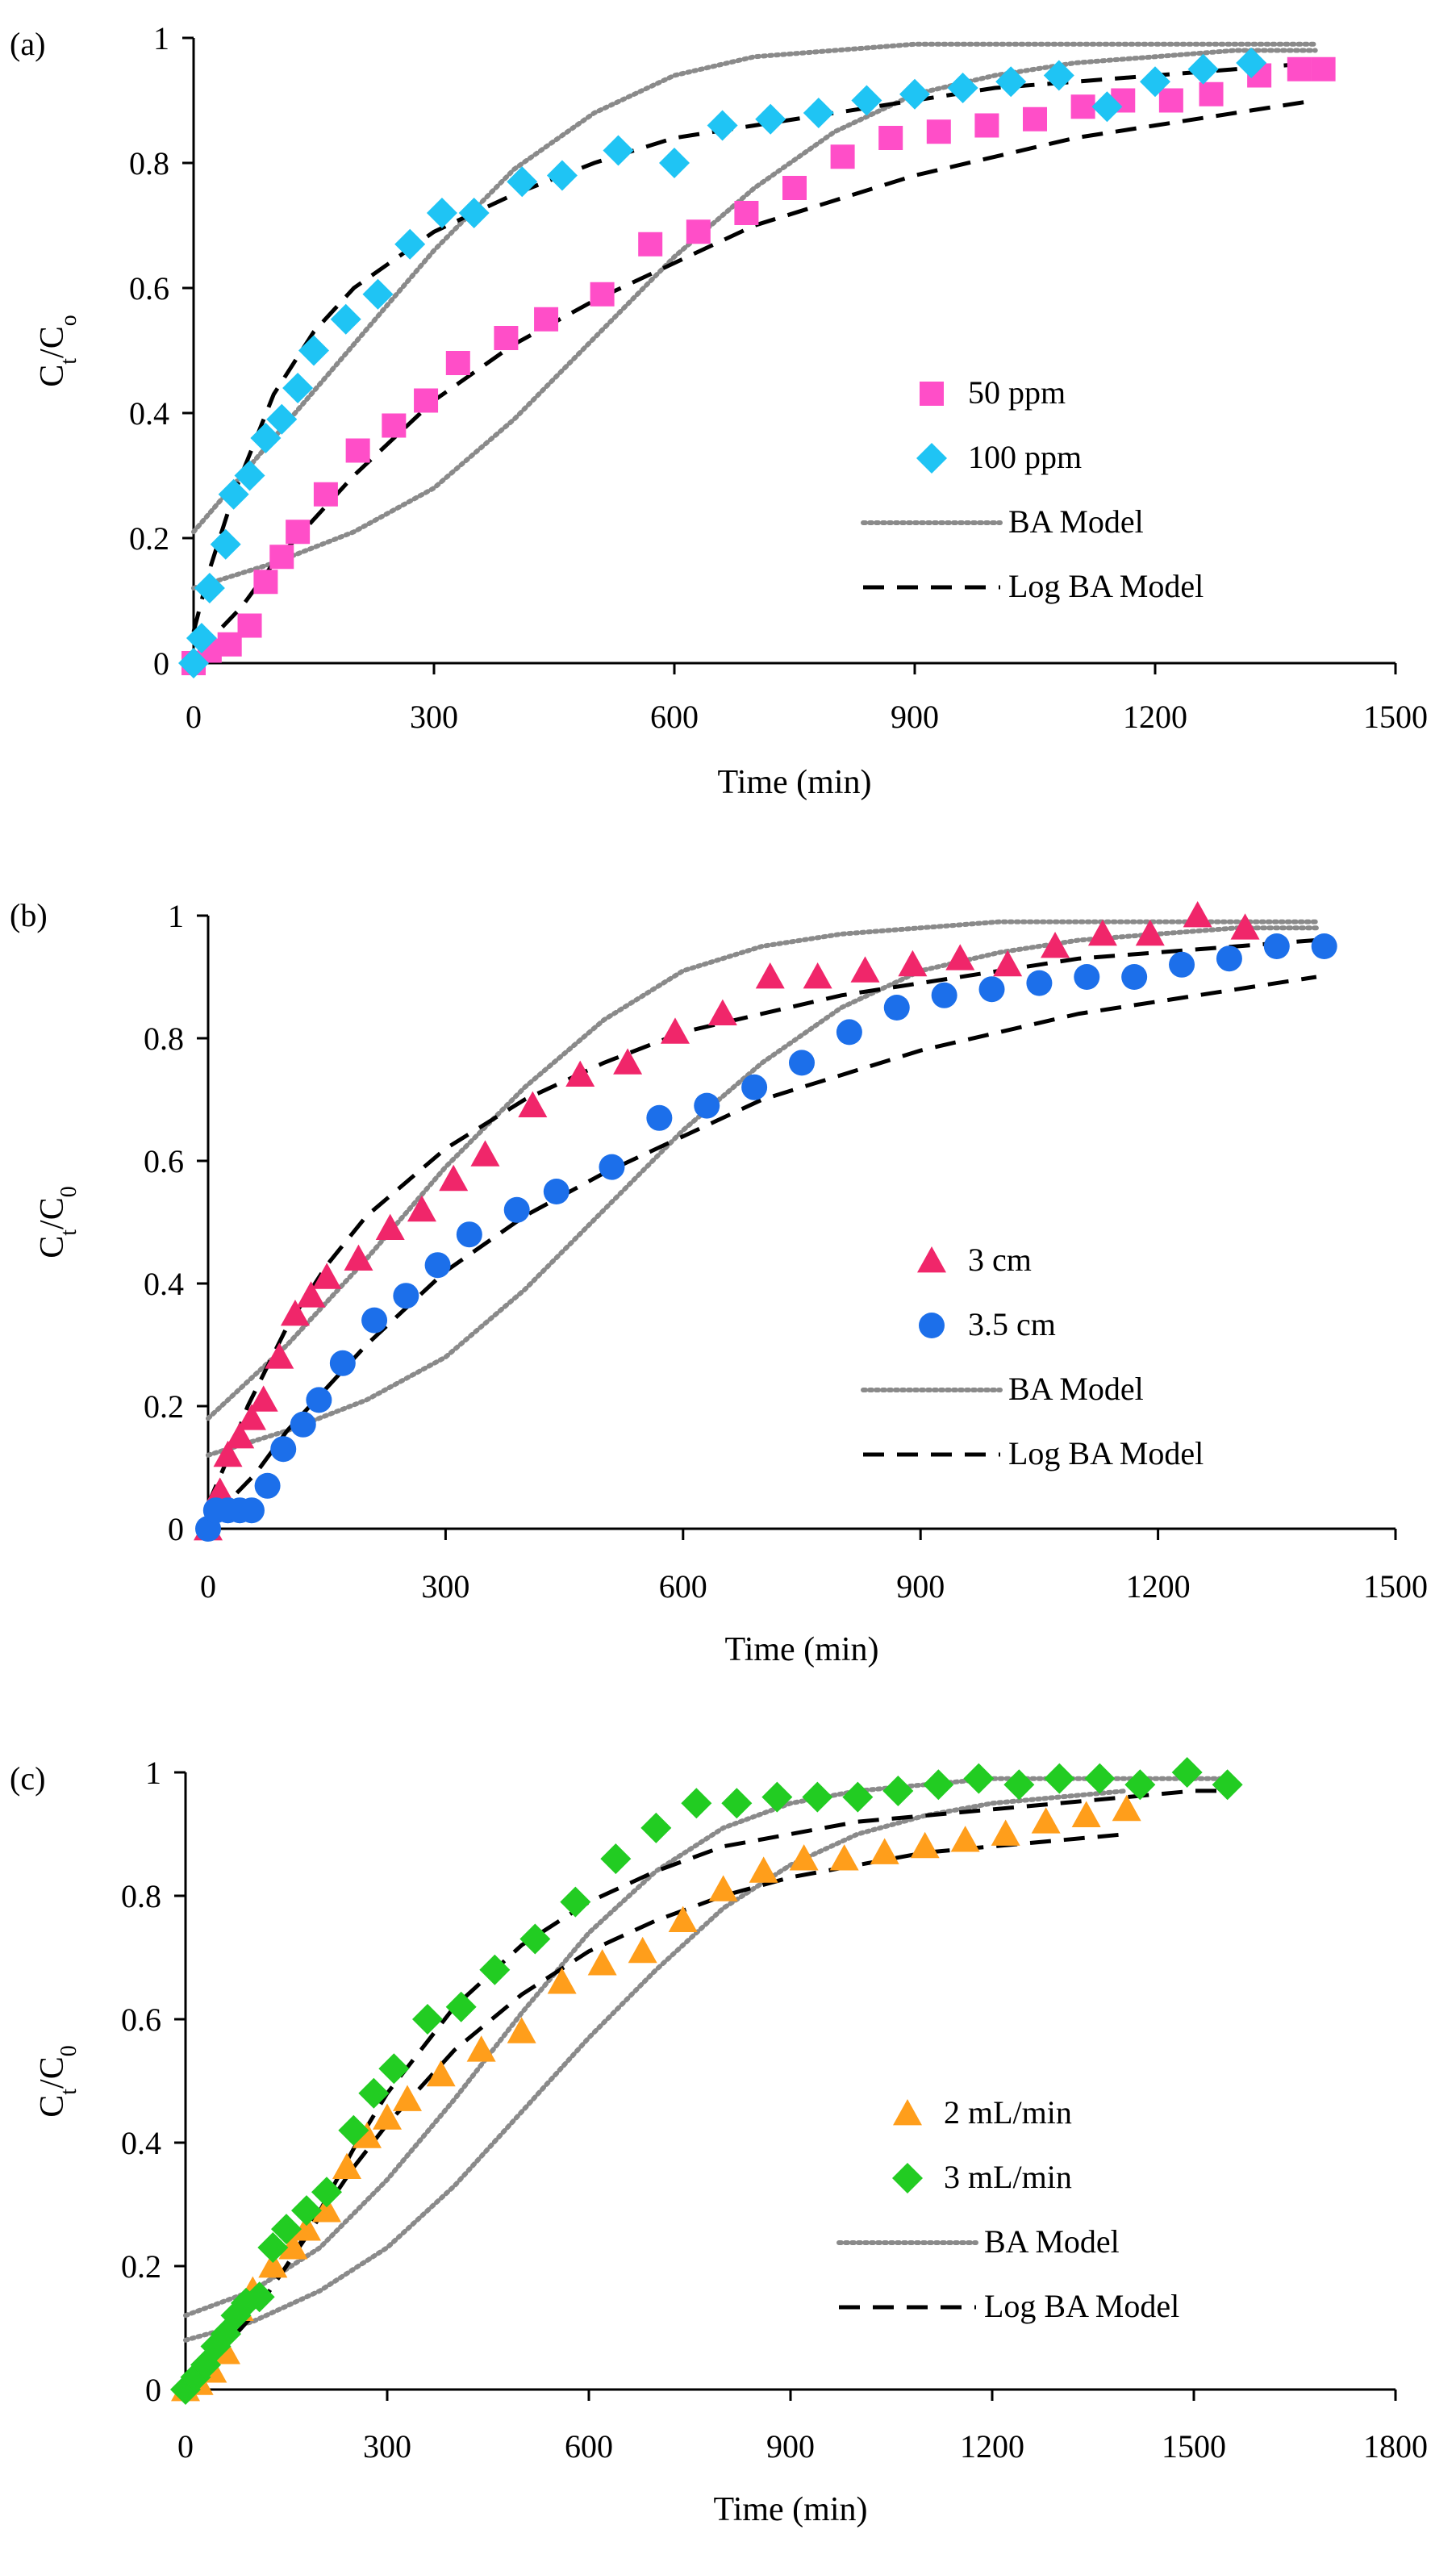 The width and height of the screenshot is (1456, 2567). What do you see at coordinates (1000, 1260) in the screenshot?
I see `legend-label: 3 cm` at bounding box center [1000, 1260].